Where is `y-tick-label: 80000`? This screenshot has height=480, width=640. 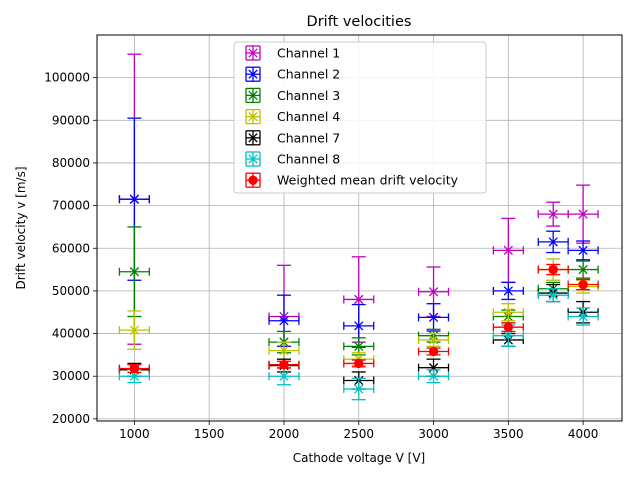
y-tick-label: 80000 is located at coordinates (71, 163).